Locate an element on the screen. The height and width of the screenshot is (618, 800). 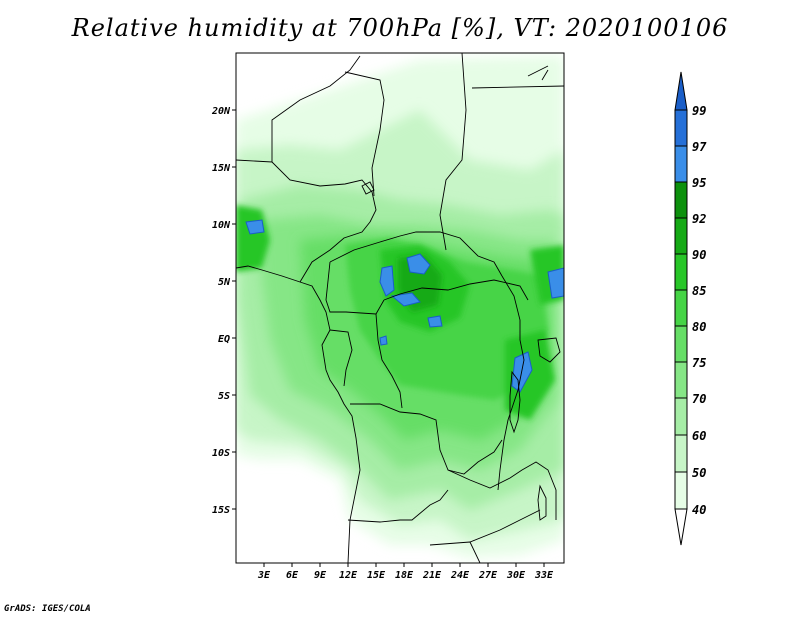
humidity-region-97-f is located at coordinates (555, 283).